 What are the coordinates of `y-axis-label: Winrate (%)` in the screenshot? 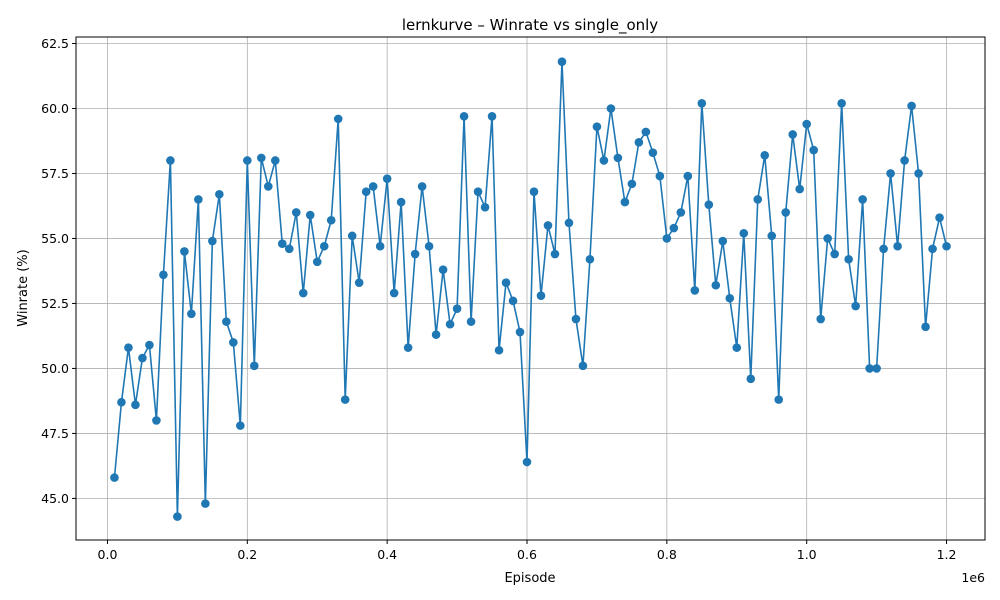 It's located at (23, 287).